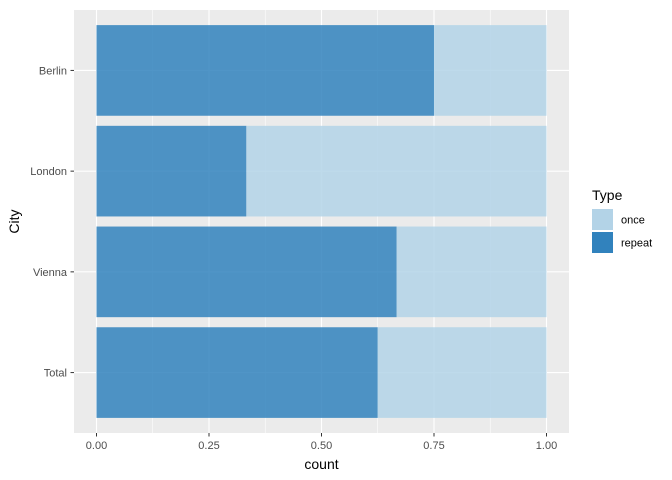  What do you see at coordinates (48, 172) in the screenshot?
I see `y-tick-label: London` at bounding box center [48, 172].